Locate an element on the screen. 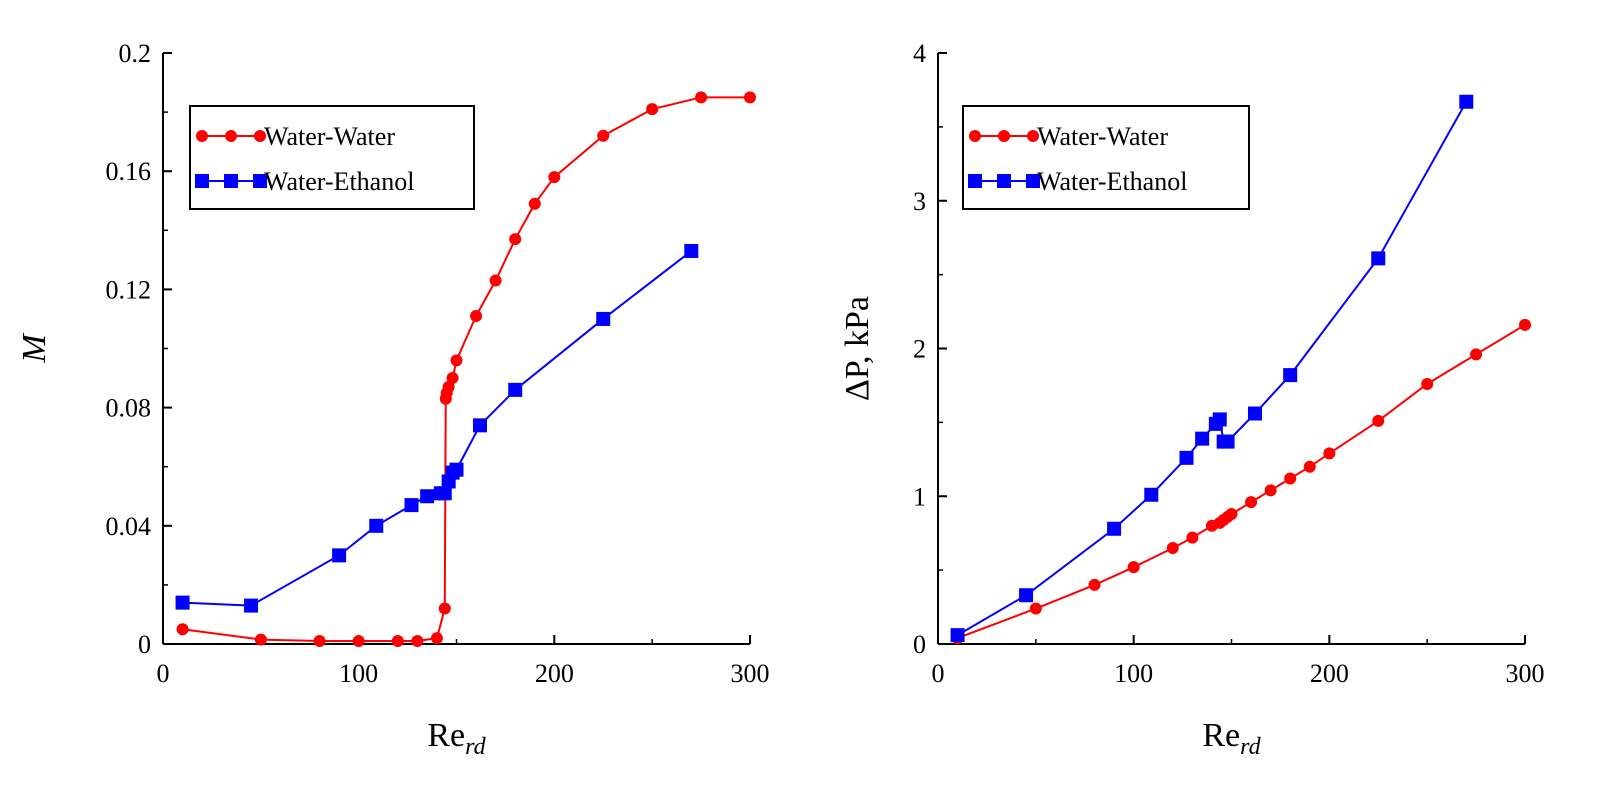  y-tick-label: 0.2 is located at coordinates (135, 53).